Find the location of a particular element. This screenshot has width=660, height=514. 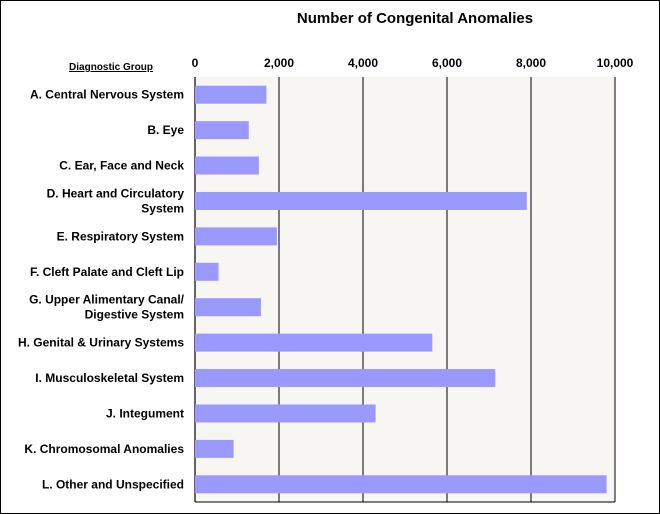

category-label: I. Musculoskeletal System is located at coordinates (109, 378).